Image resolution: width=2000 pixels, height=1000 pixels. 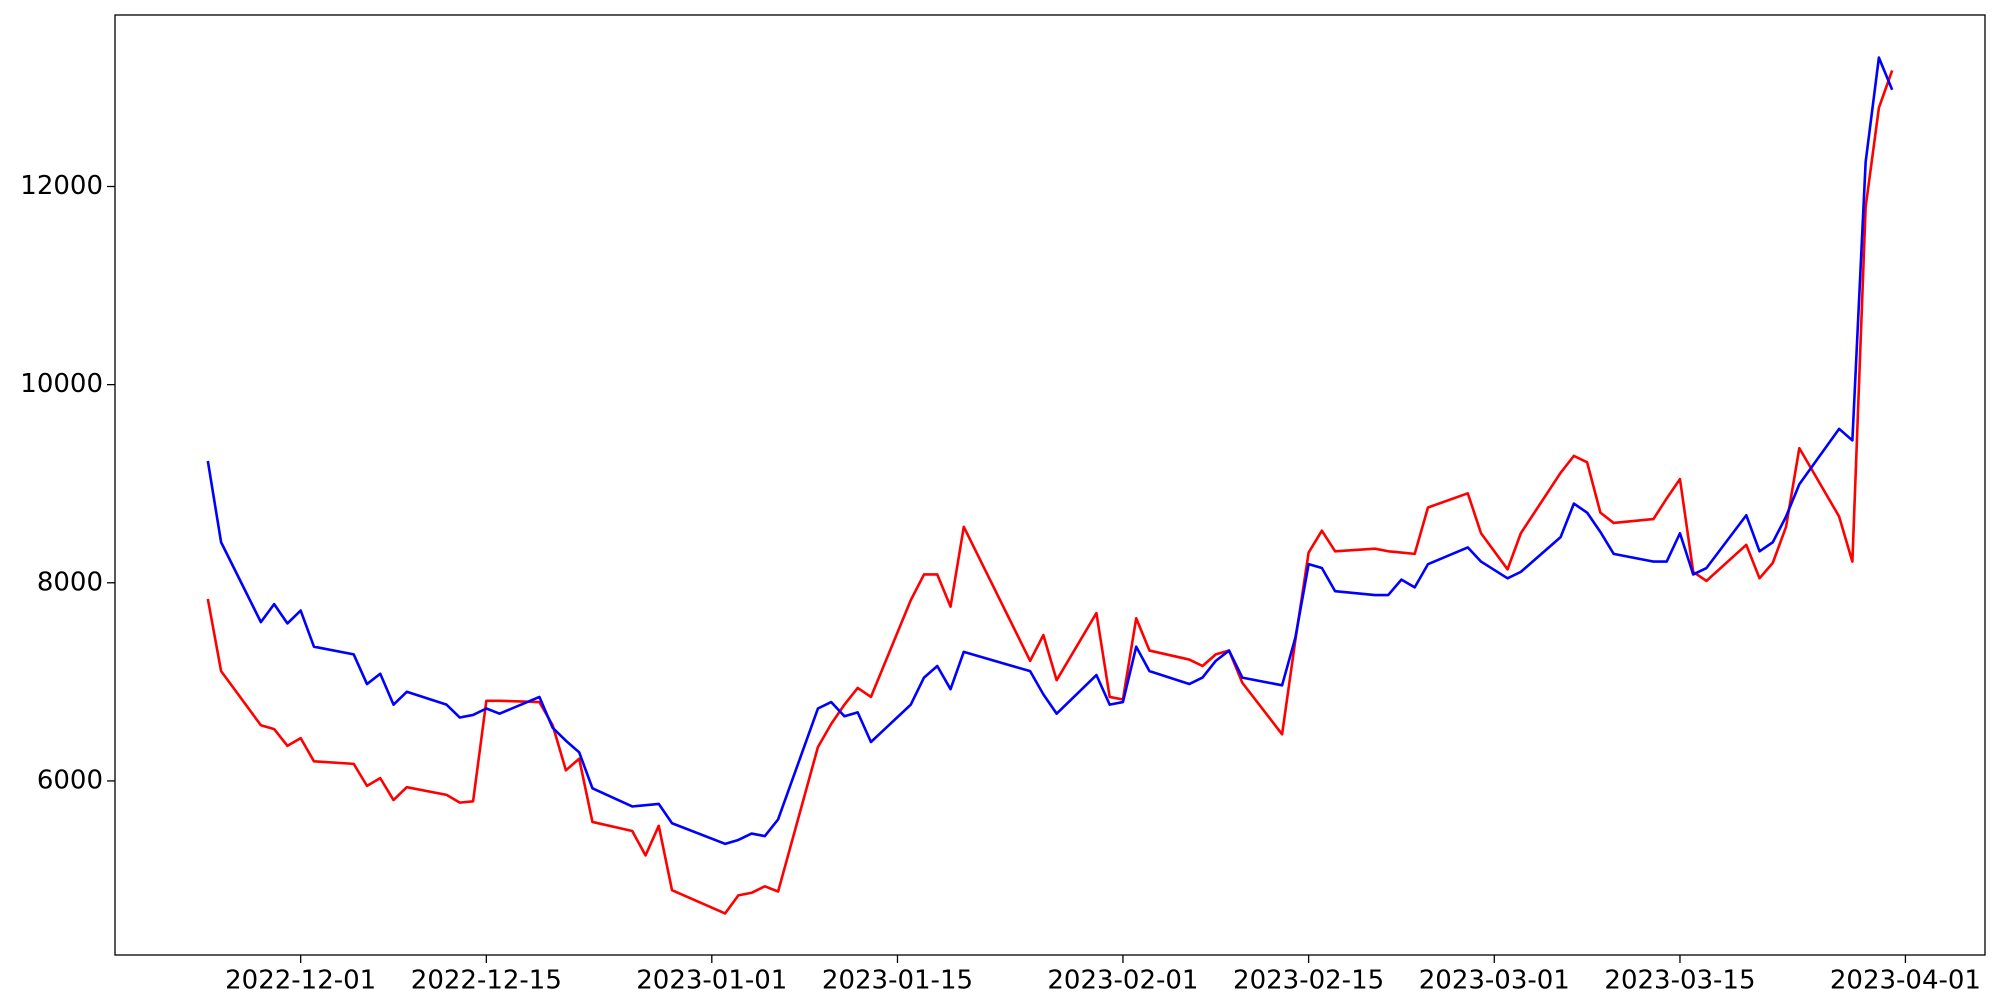 What do you see at coordinates (486, 981) in the screenshot?
I see `x-tick-label: 2022-12-15` at bounding box center [486, 981].